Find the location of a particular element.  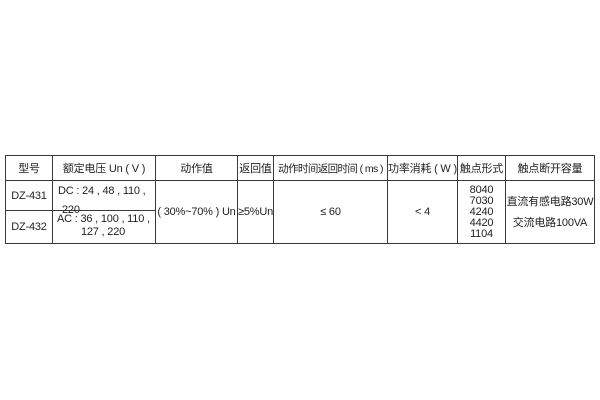

header-action-value-label: 动作值 is located at coordinates (196, 169).